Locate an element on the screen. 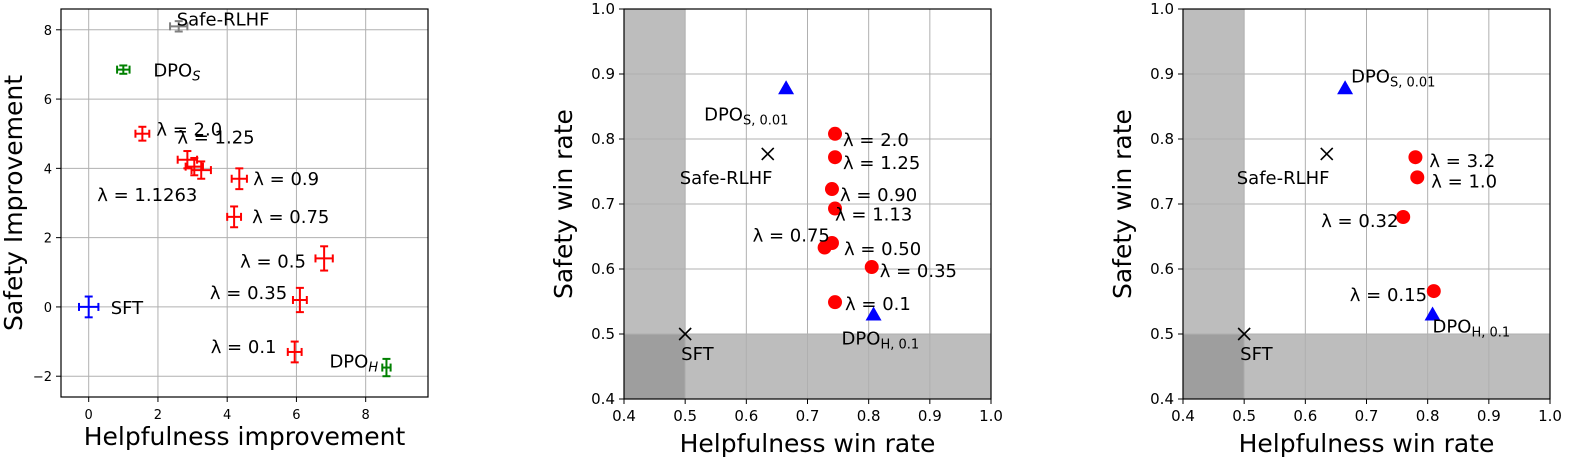  data-label: λ = 0.32 is located at coordinates (1359, 221).